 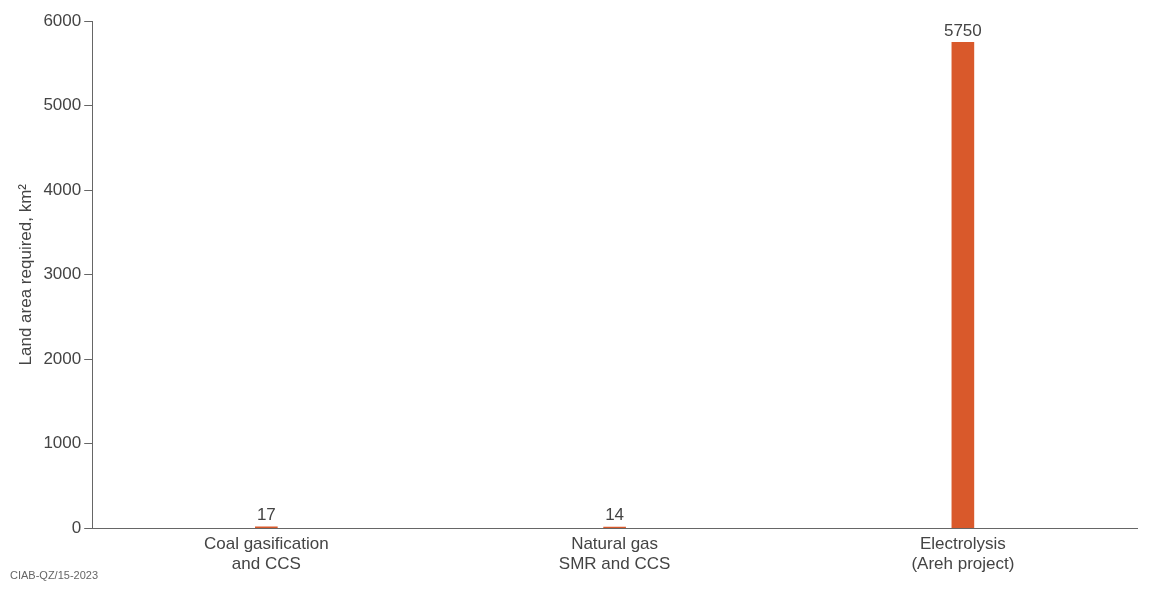 What do you see at coordinates (25, 274) in the screenshot?
I see `y-axis-title: Land area required, km²` at bounding box center [25, 274].